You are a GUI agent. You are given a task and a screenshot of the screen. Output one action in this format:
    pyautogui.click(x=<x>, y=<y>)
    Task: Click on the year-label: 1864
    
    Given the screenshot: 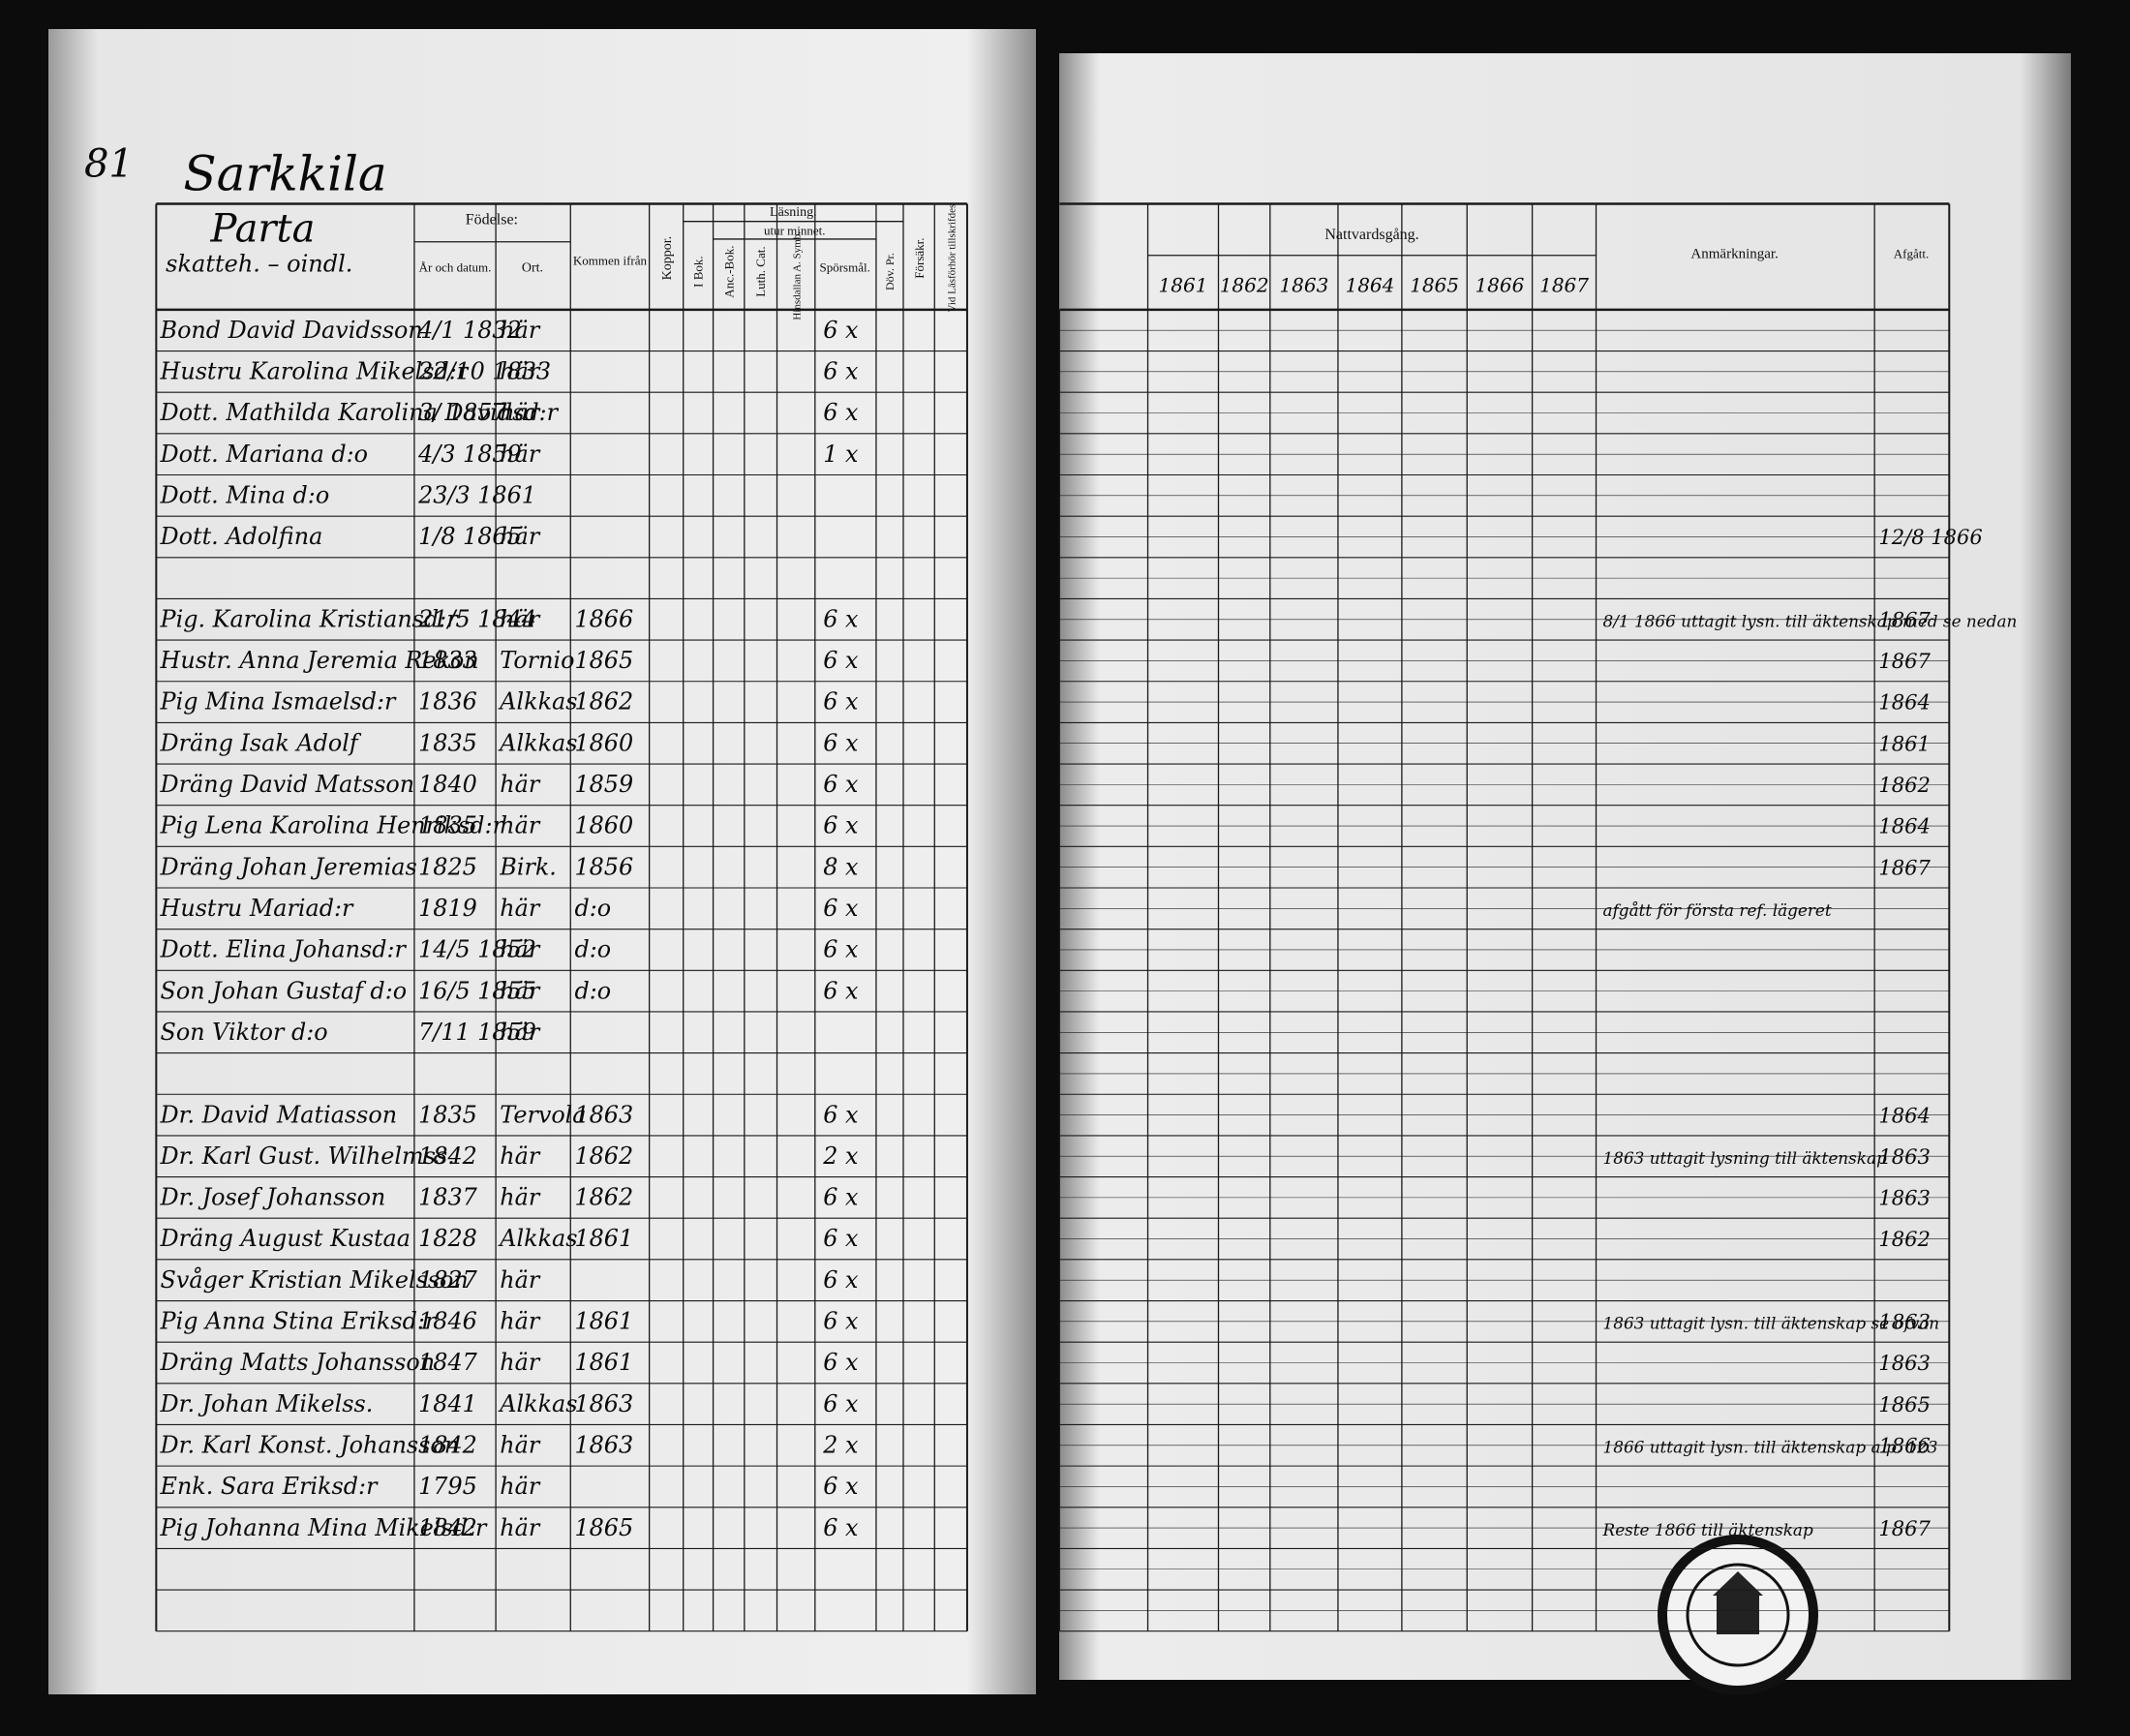 What is the action you would take?
    pyautogui.click(x=1369, y=285)
    